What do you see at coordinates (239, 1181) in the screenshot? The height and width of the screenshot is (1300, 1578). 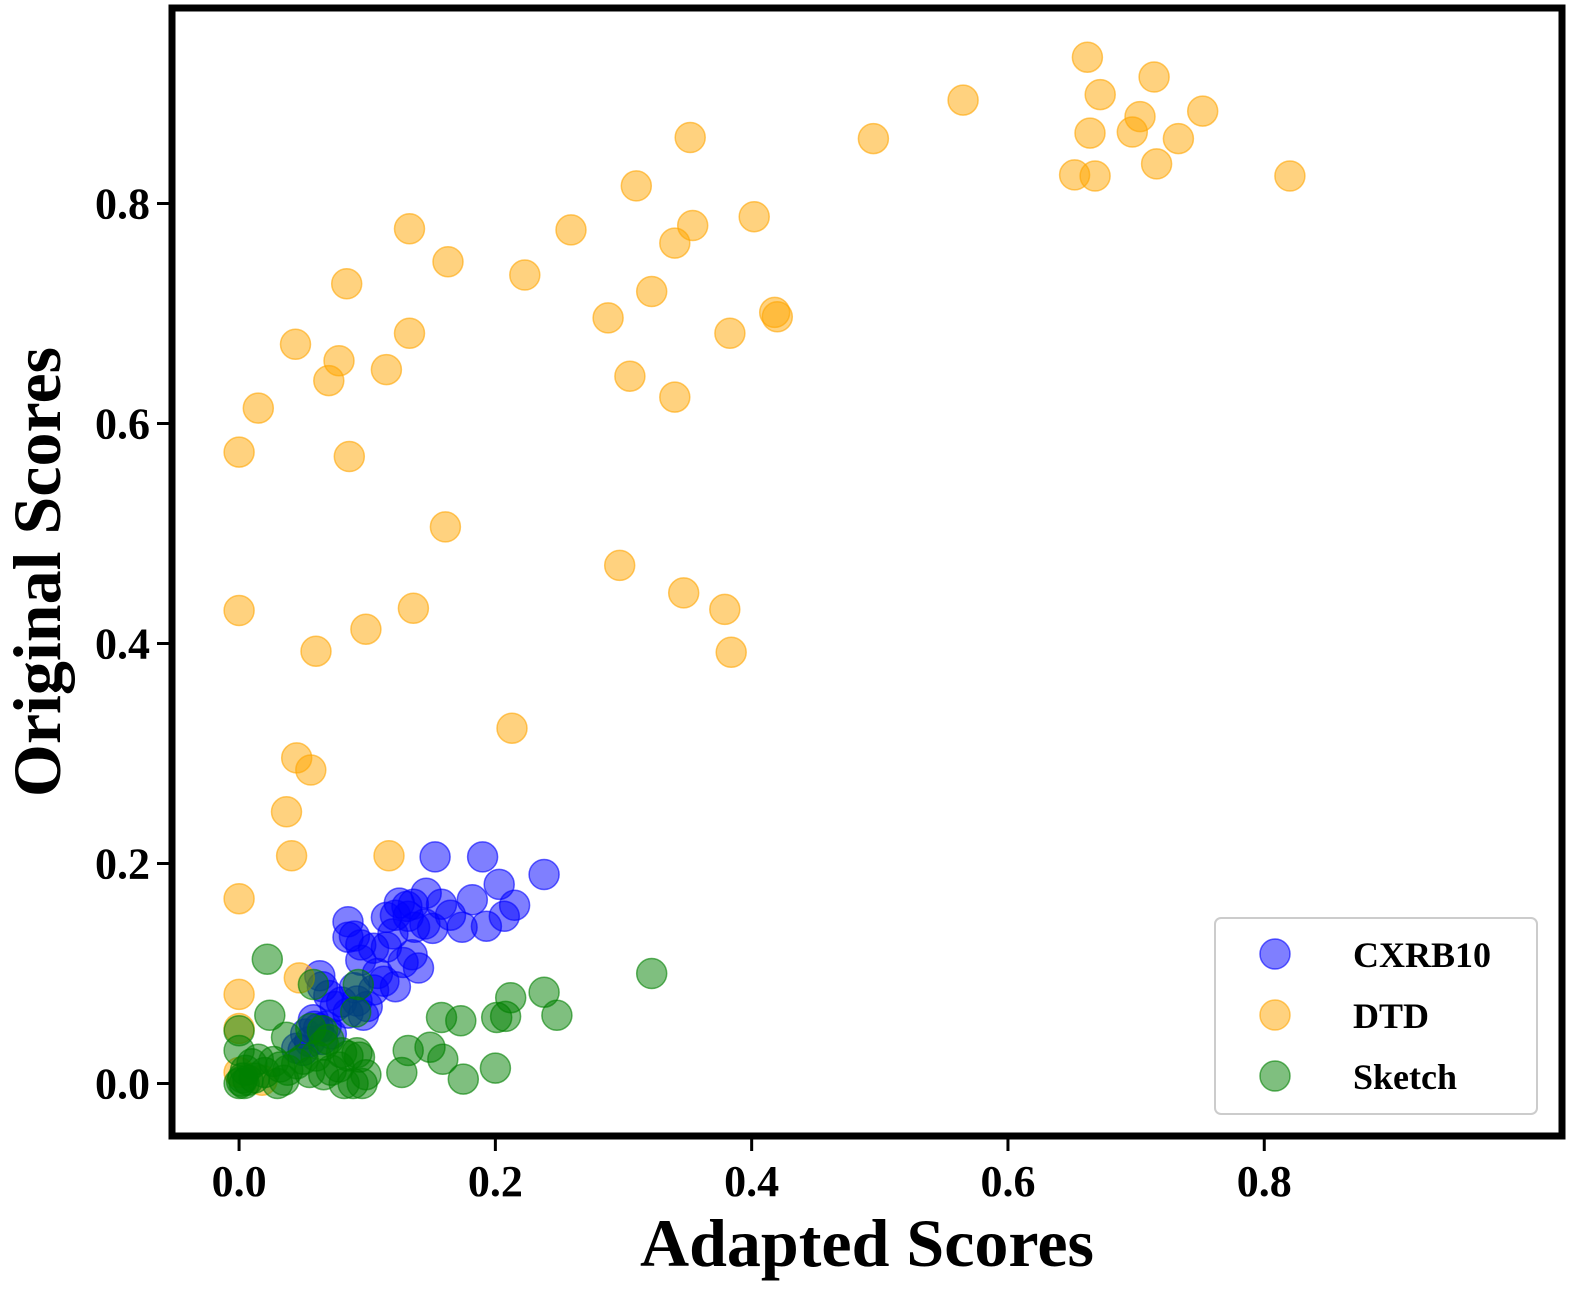 I see `x-tick-label: 0.0` at bounding box center [239, 1181].